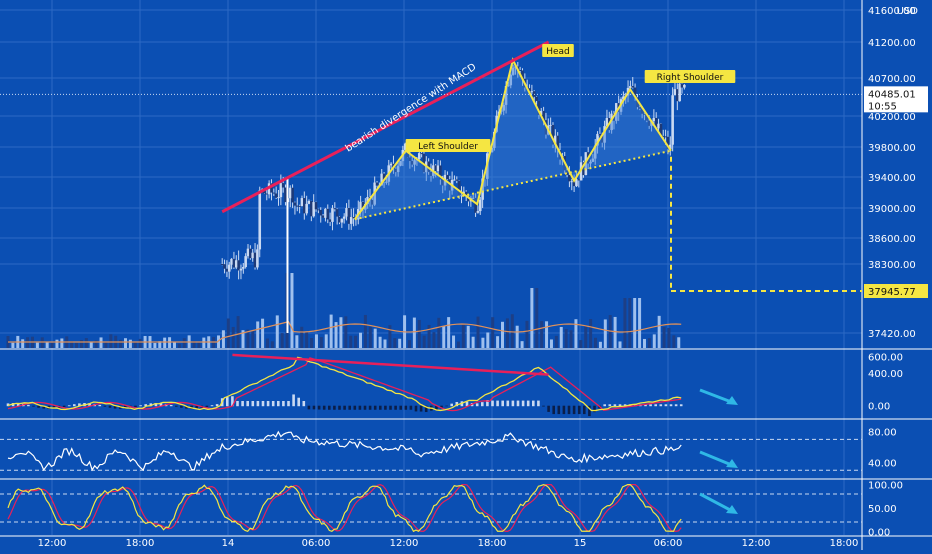 The image size is (932, 554). Describe the element at coordinates (892, 239) in the screenshot. I see `price-tick-label: 38600.00` at that location.